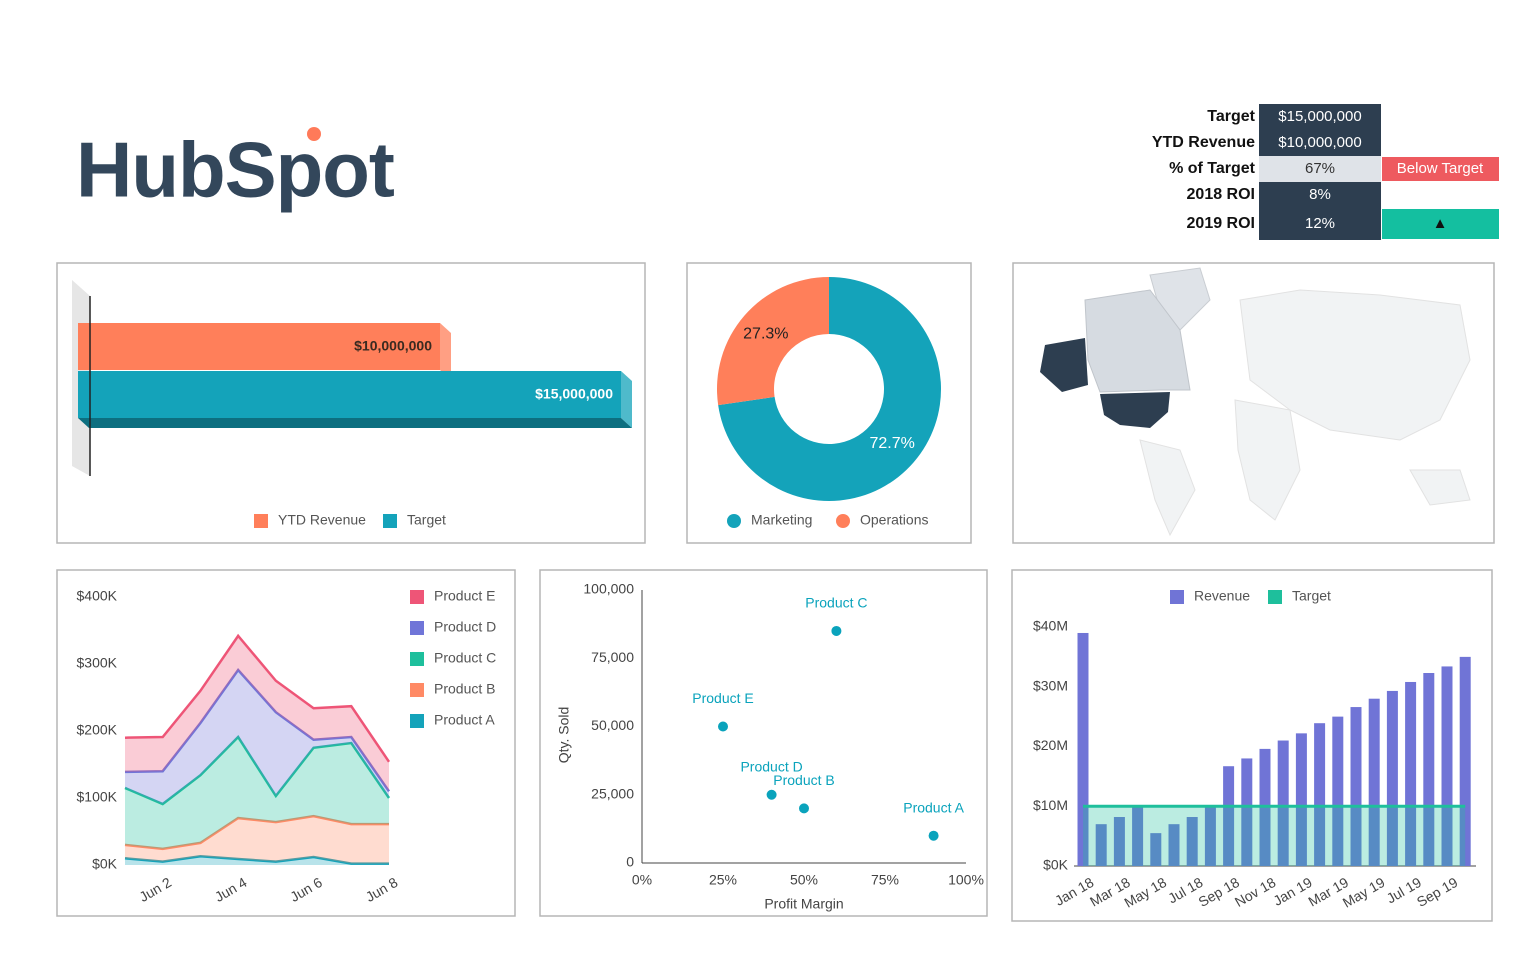  I want to click on legend-label: Marketing, so click(781, 520).